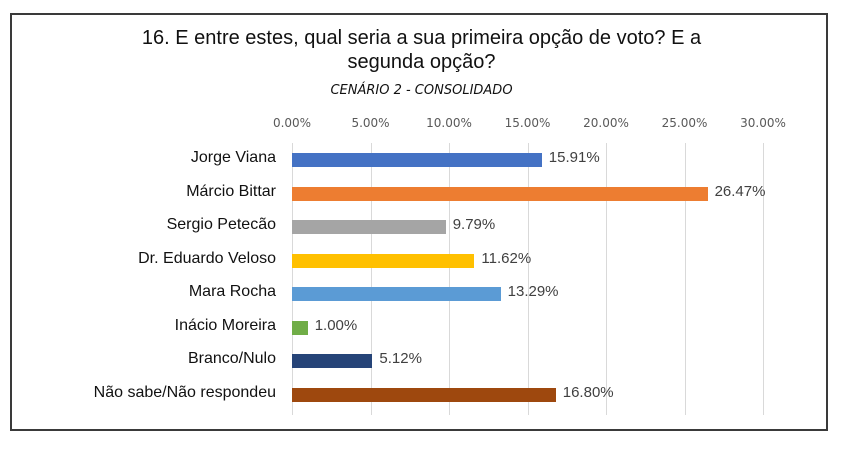  Describe the element at coordinates (421, 90) in the screenshot. I see `chart-subtitle: CENÁRIO 2 - CONSOLIDADO` at that location.